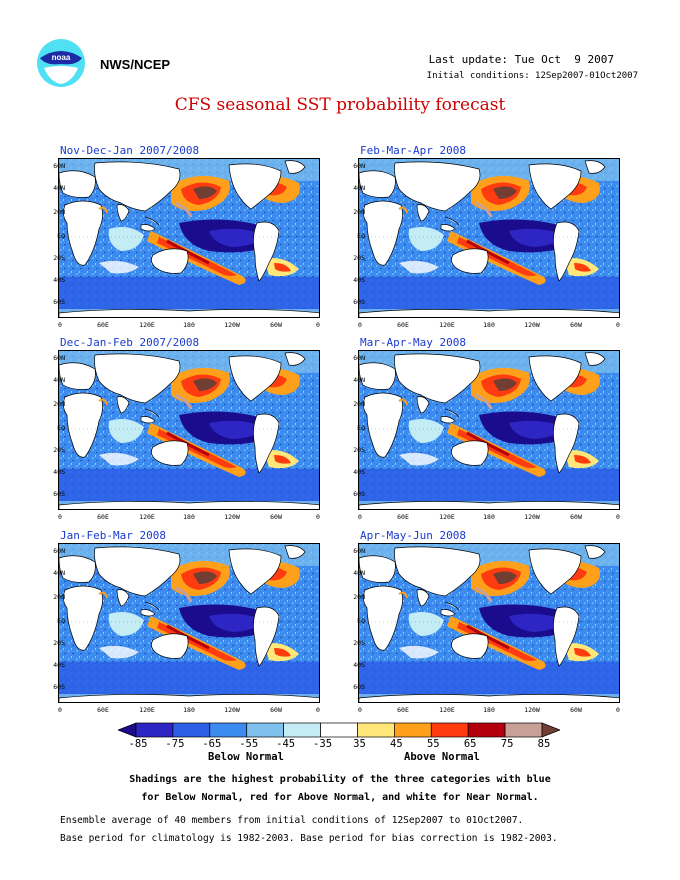  Describe the element at coordinates (249, 744) in the screenshot. I see `colorbar-tick-label: -55` at that location.